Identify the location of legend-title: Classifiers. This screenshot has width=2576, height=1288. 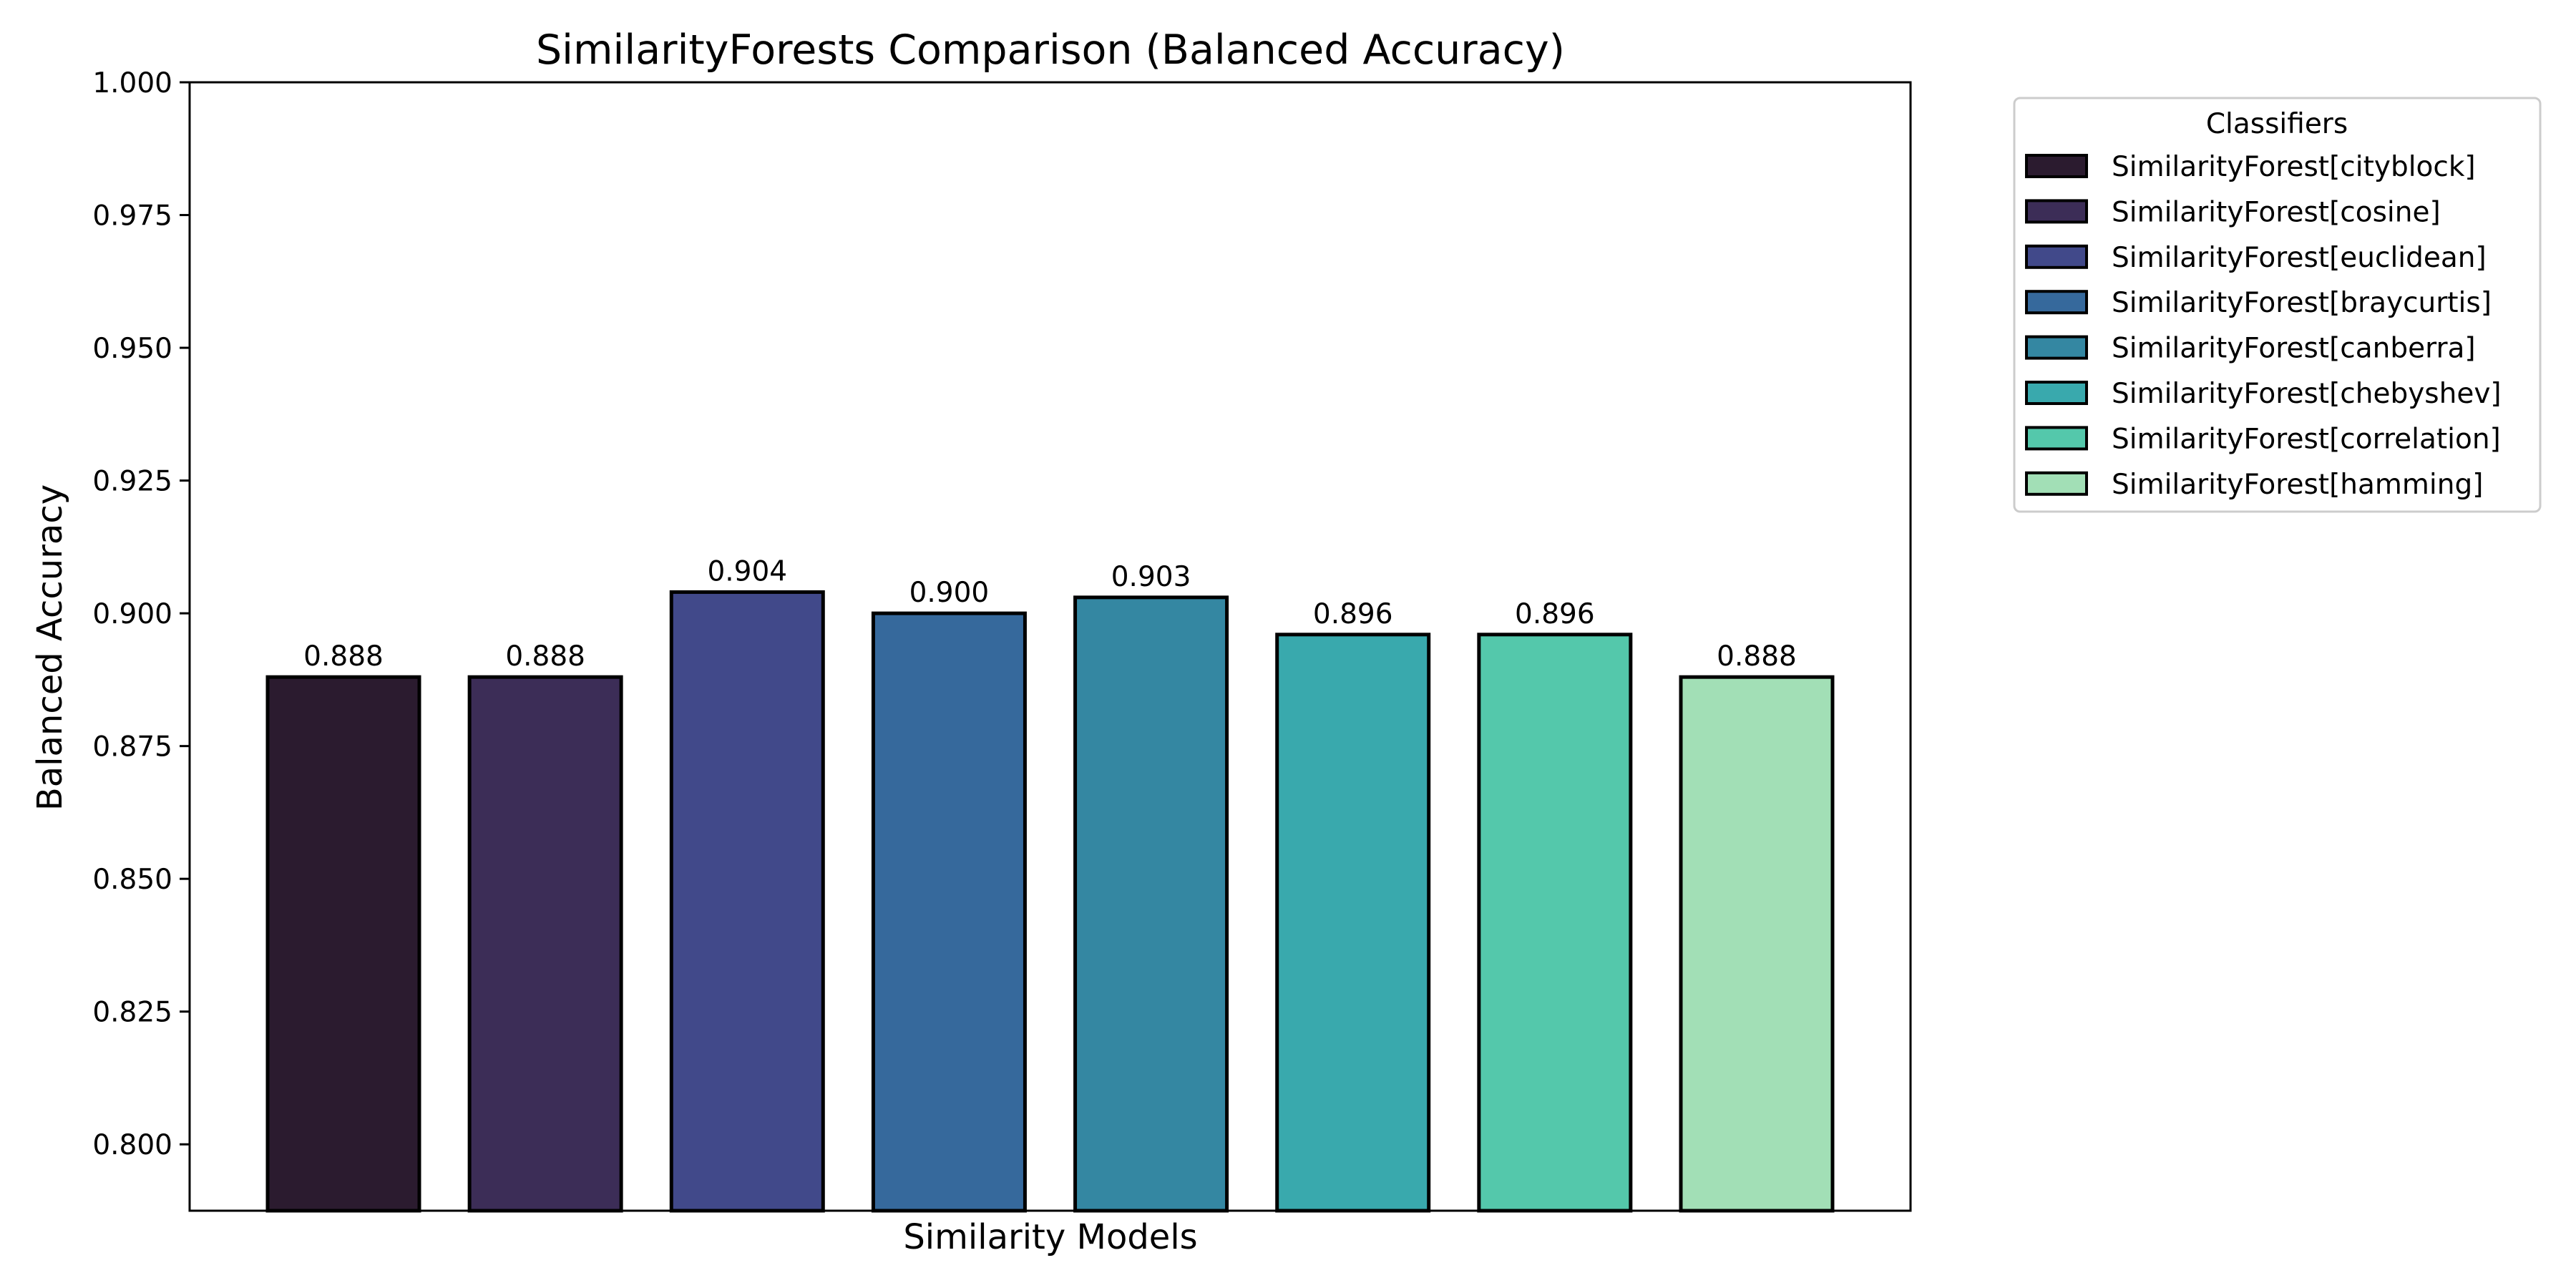
(2277, 124).